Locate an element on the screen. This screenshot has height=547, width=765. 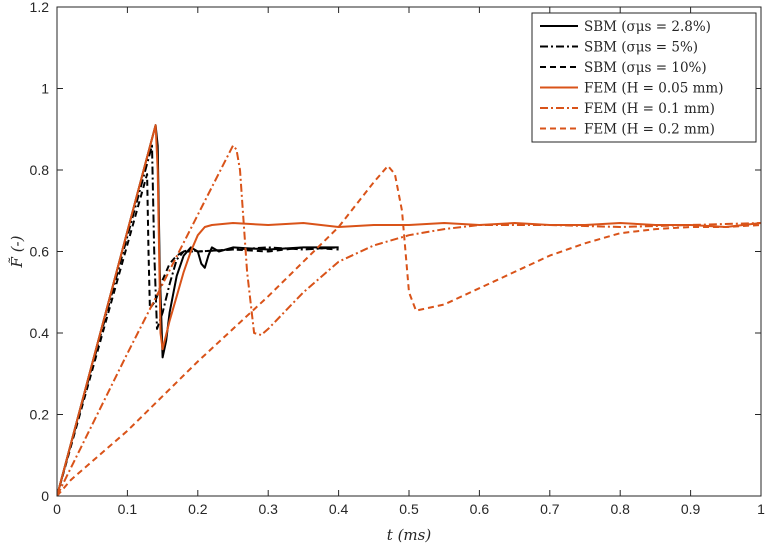
legend-entry: FEM (H = 0.1 mm) is located at coordinates (649, 109).